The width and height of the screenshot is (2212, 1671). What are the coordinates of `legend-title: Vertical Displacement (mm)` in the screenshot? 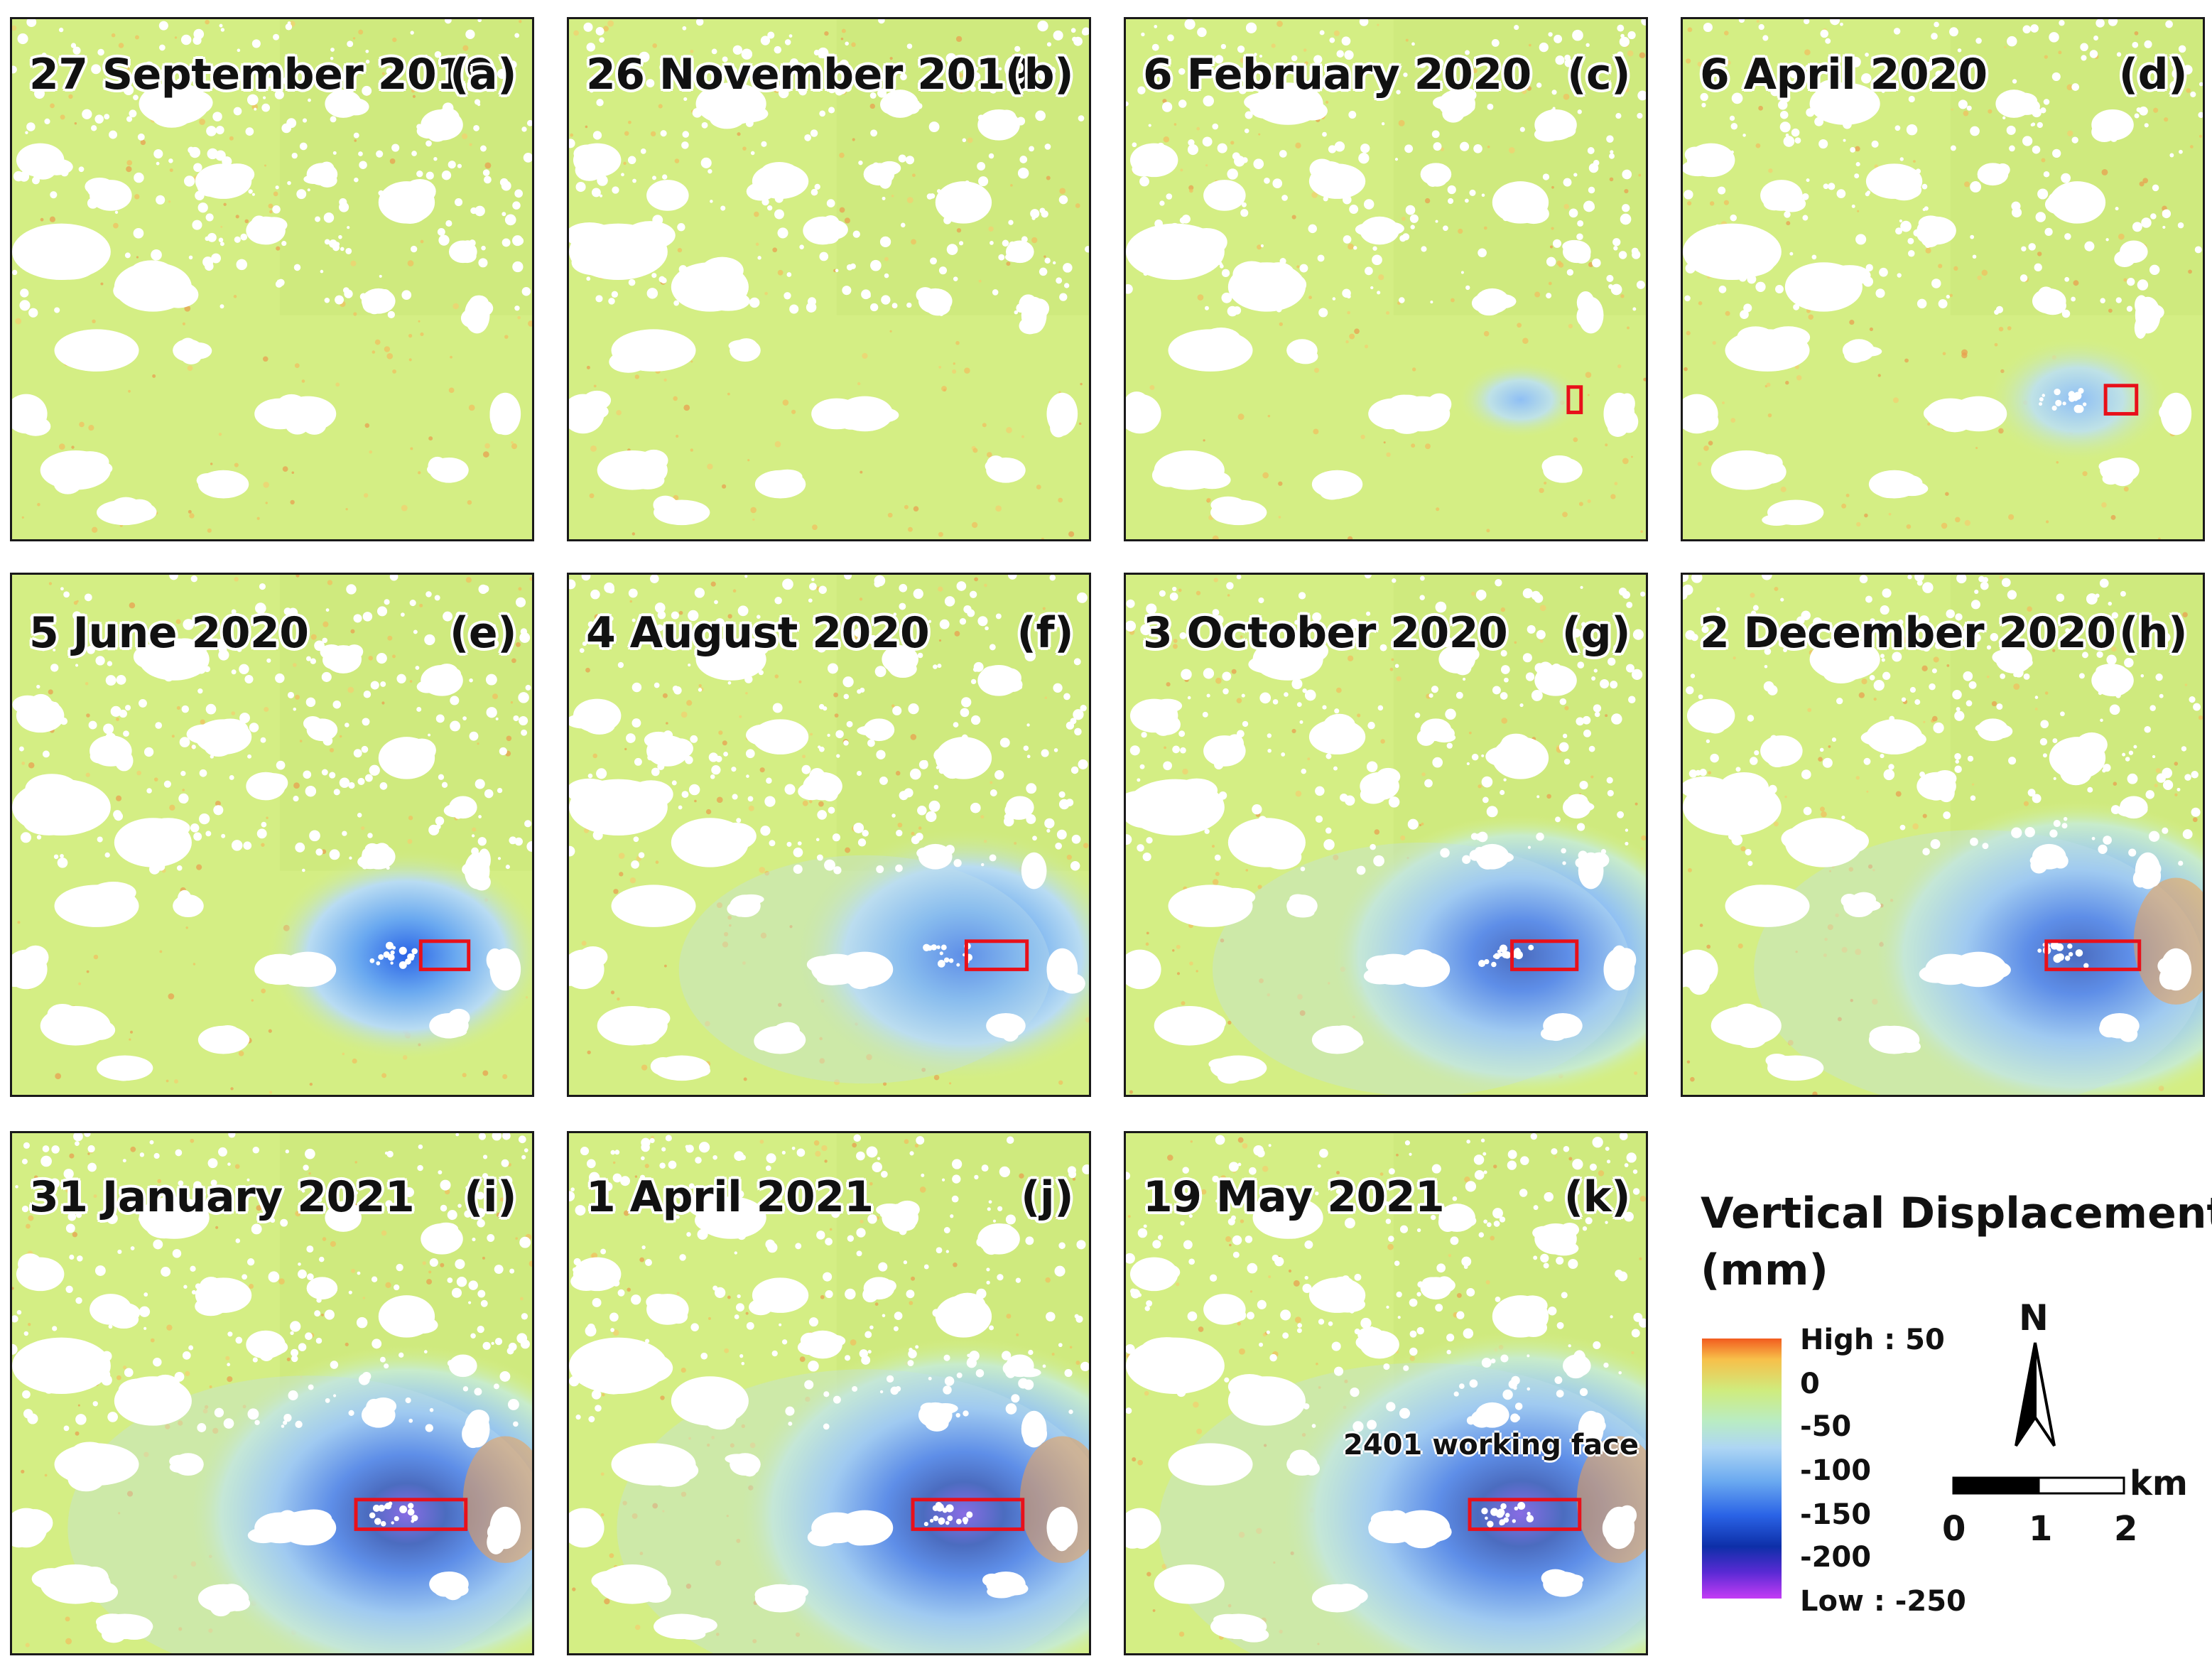 It's located at (1956, 1242).